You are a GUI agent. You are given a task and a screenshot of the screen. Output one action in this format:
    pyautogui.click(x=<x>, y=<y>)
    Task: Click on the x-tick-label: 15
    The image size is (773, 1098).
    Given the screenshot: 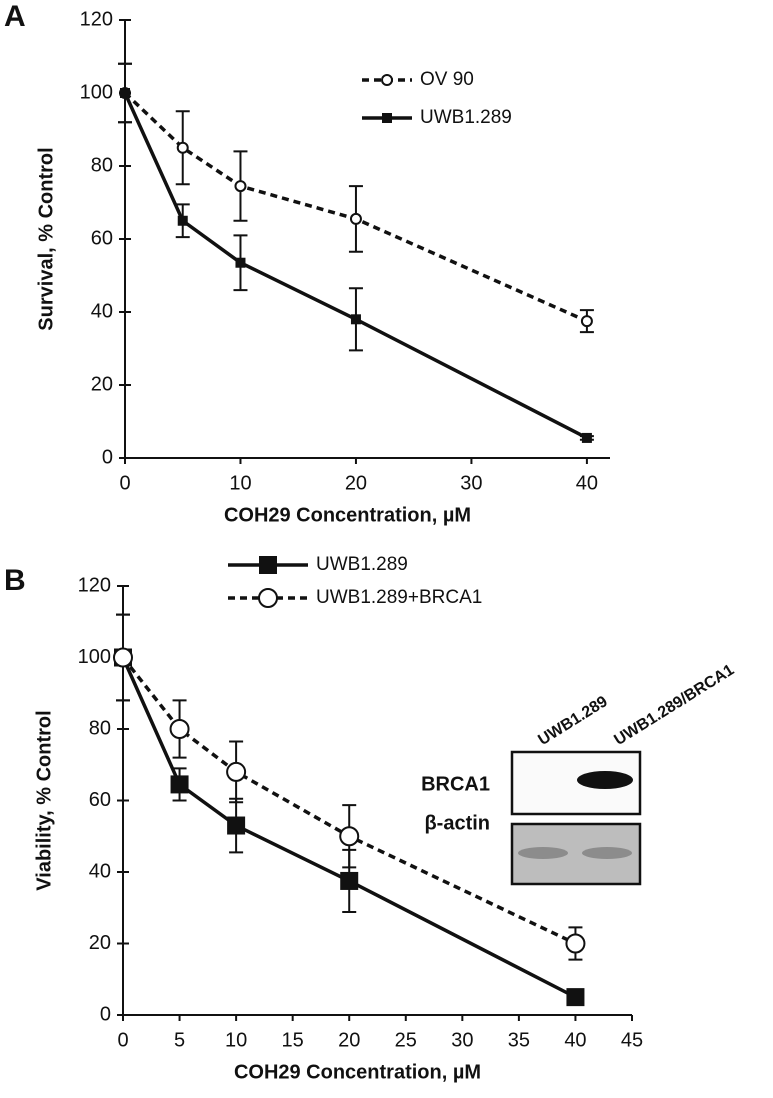 What is the action you would take?
    pyautogui.click(x=293, y=1040)
    